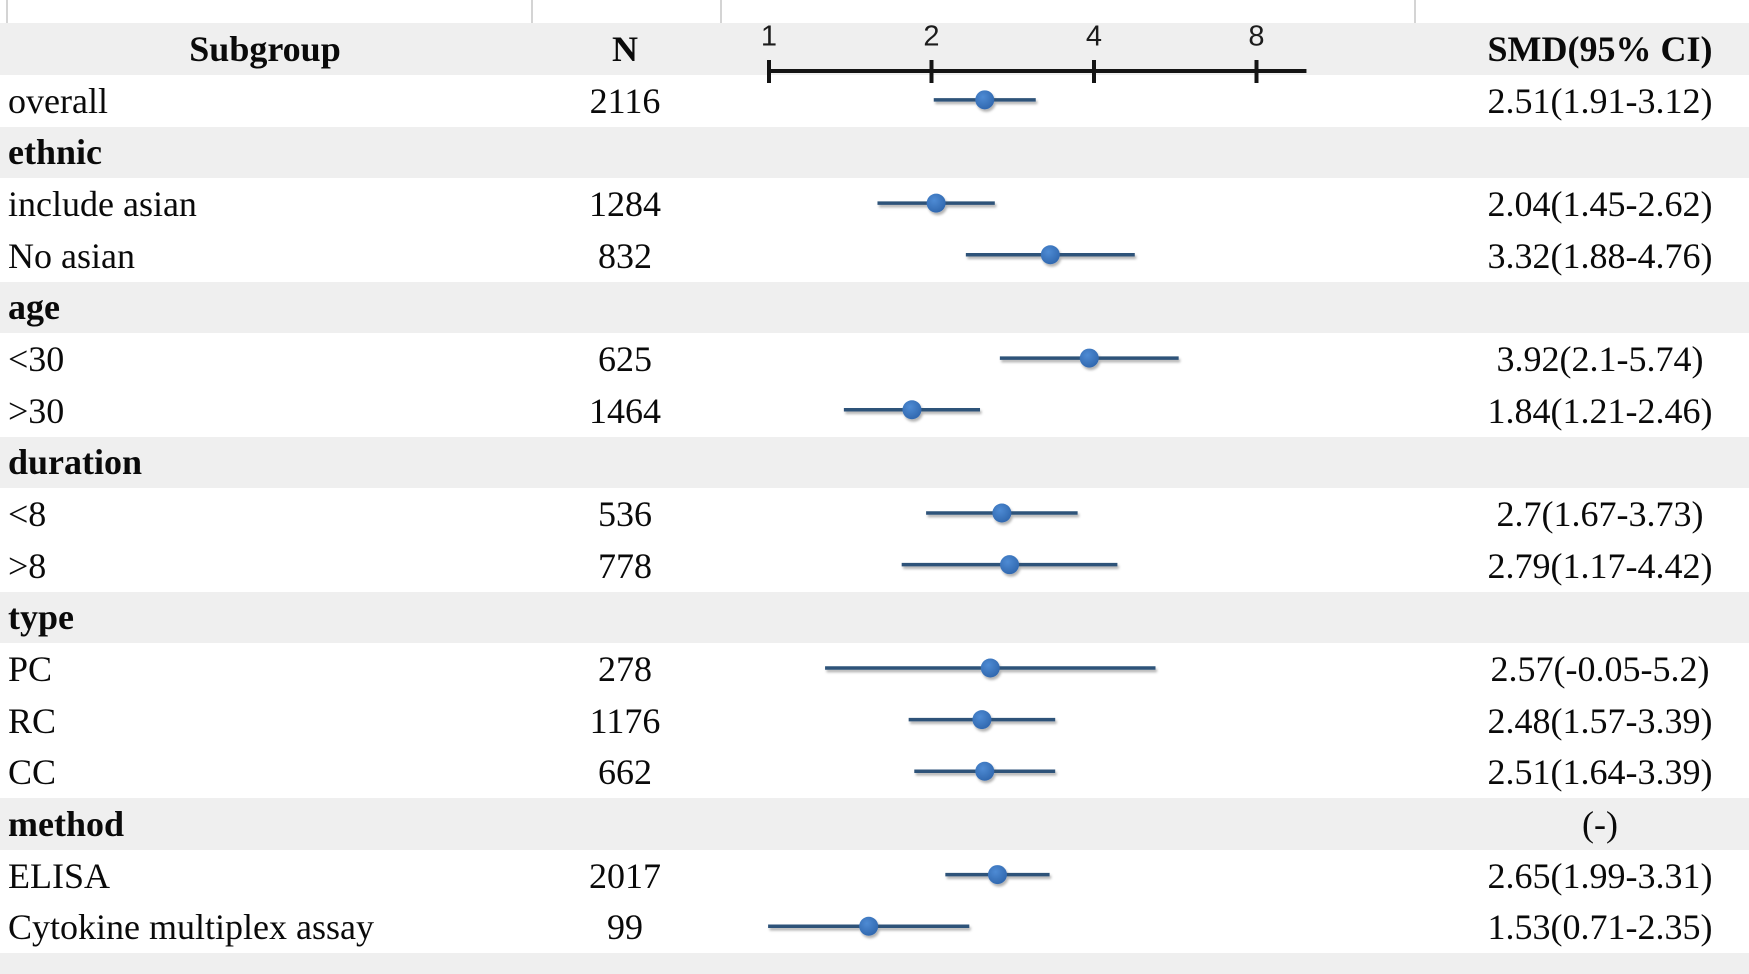 Image resolution: width=1749 pixels, height=974 pixels. Describe the element at coordinates (102, 204) in the screenshot. I see `subgroup-label: include asian` at that location.